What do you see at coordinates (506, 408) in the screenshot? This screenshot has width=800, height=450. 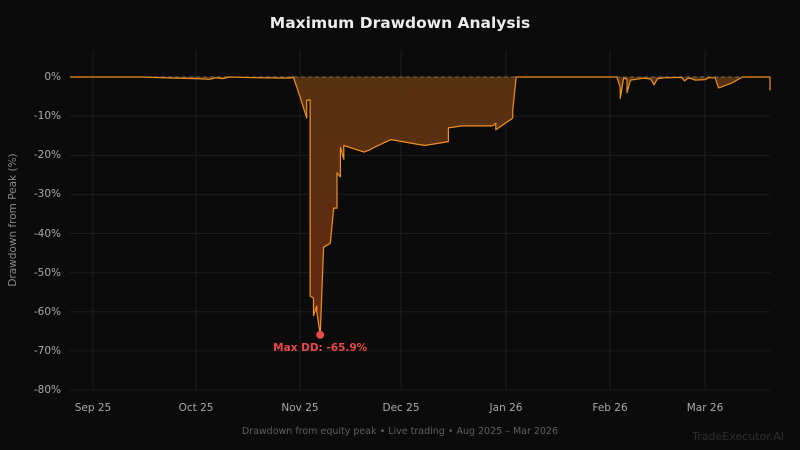 I see `x-tick-label: Jan 26` at bounding box center [506, 408].